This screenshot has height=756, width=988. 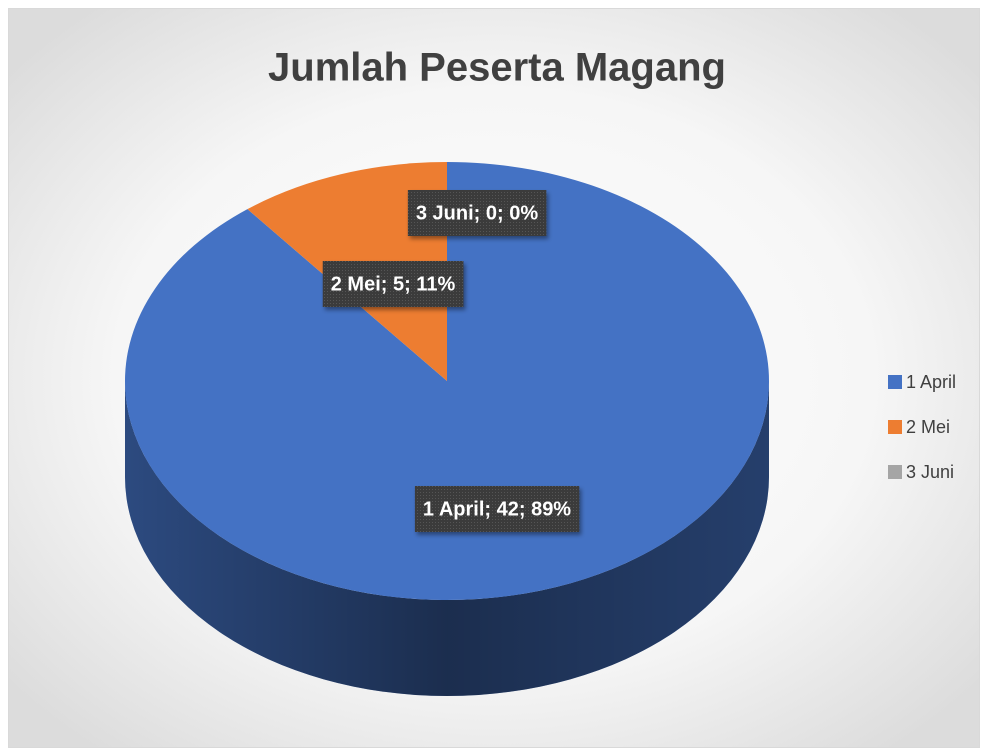 I want to click on data-label: 1 April; 42; 89%, so click(x=497, y=509).